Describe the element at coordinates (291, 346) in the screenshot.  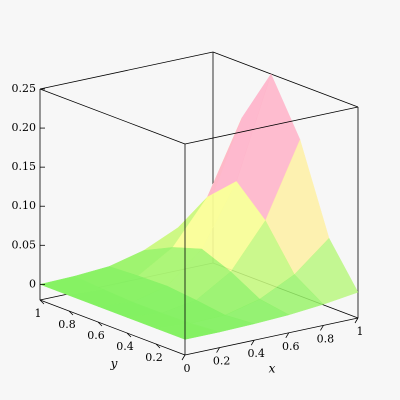
I see `x-tick-label: 0.6` at that location.